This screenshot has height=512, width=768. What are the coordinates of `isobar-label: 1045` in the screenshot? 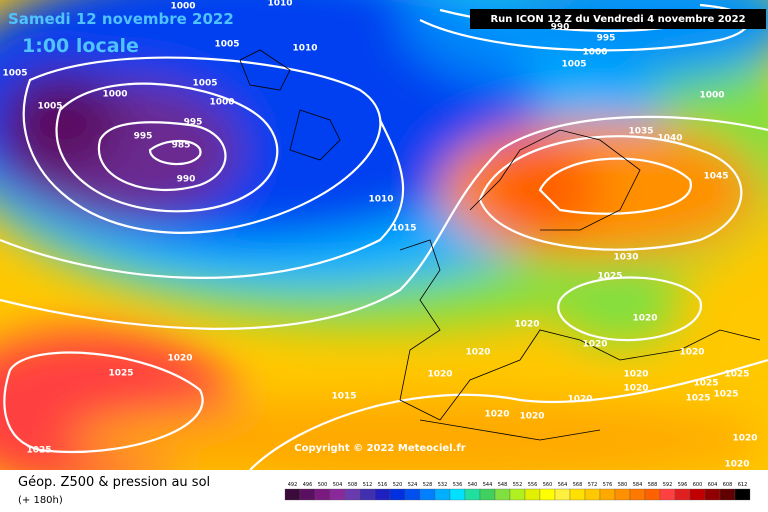 It's located at (715, 177).